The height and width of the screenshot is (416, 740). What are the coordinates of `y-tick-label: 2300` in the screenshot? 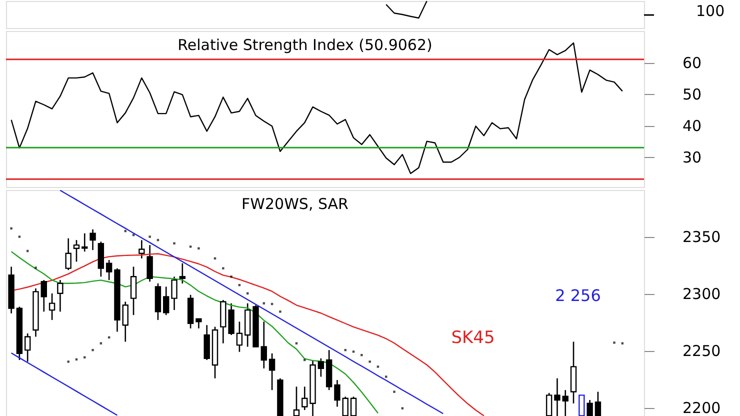 It's located at (701, 294).